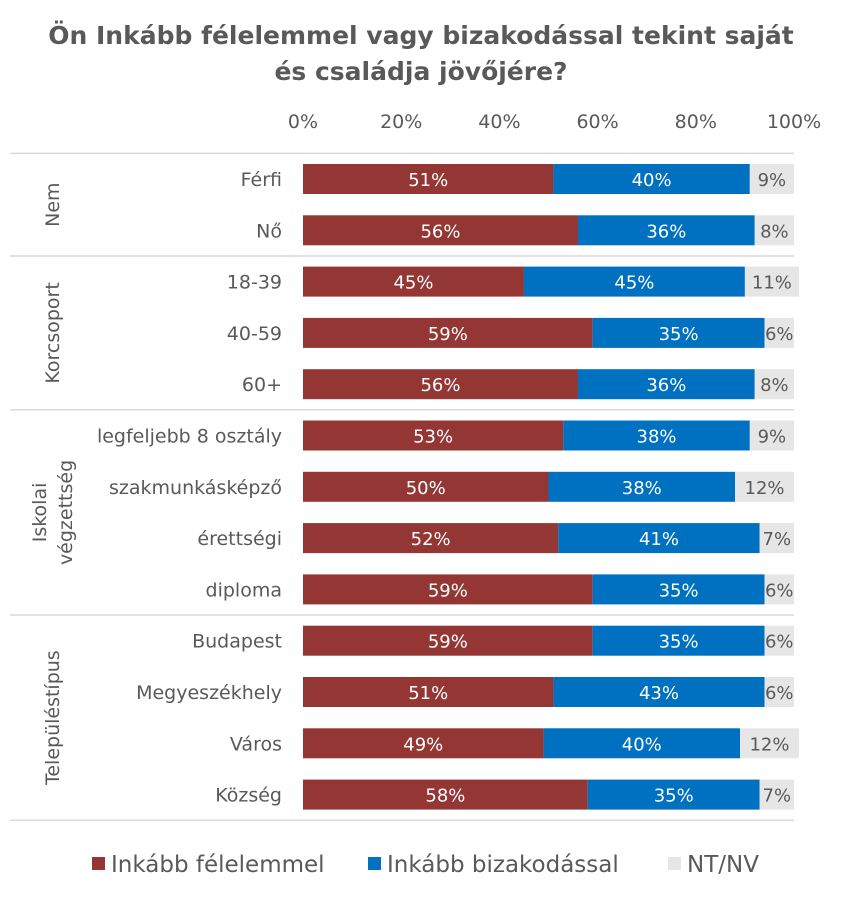  What do you see at coordinates (189, 437) in the screenshot?
I see `category-label: legfeljebb 8 osztály` at bounding box center [189, 437].